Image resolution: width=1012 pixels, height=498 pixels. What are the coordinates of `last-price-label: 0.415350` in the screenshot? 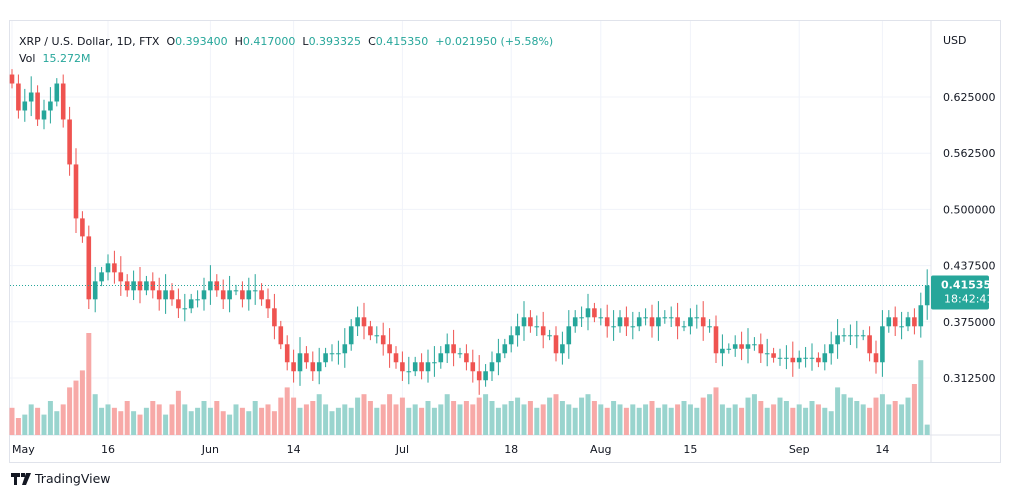 It's located at (970, 285).